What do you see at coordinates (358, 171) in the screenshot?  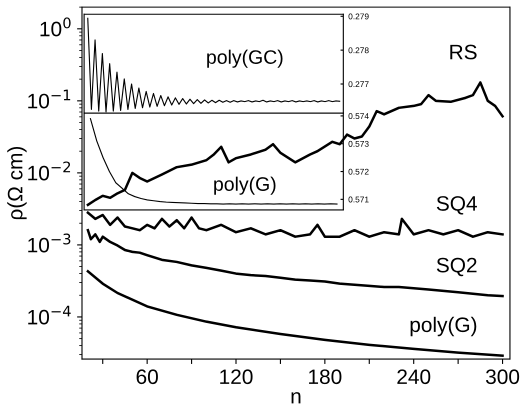 I see `y-tick-label: 0.572` at bounding box center [358, 171].